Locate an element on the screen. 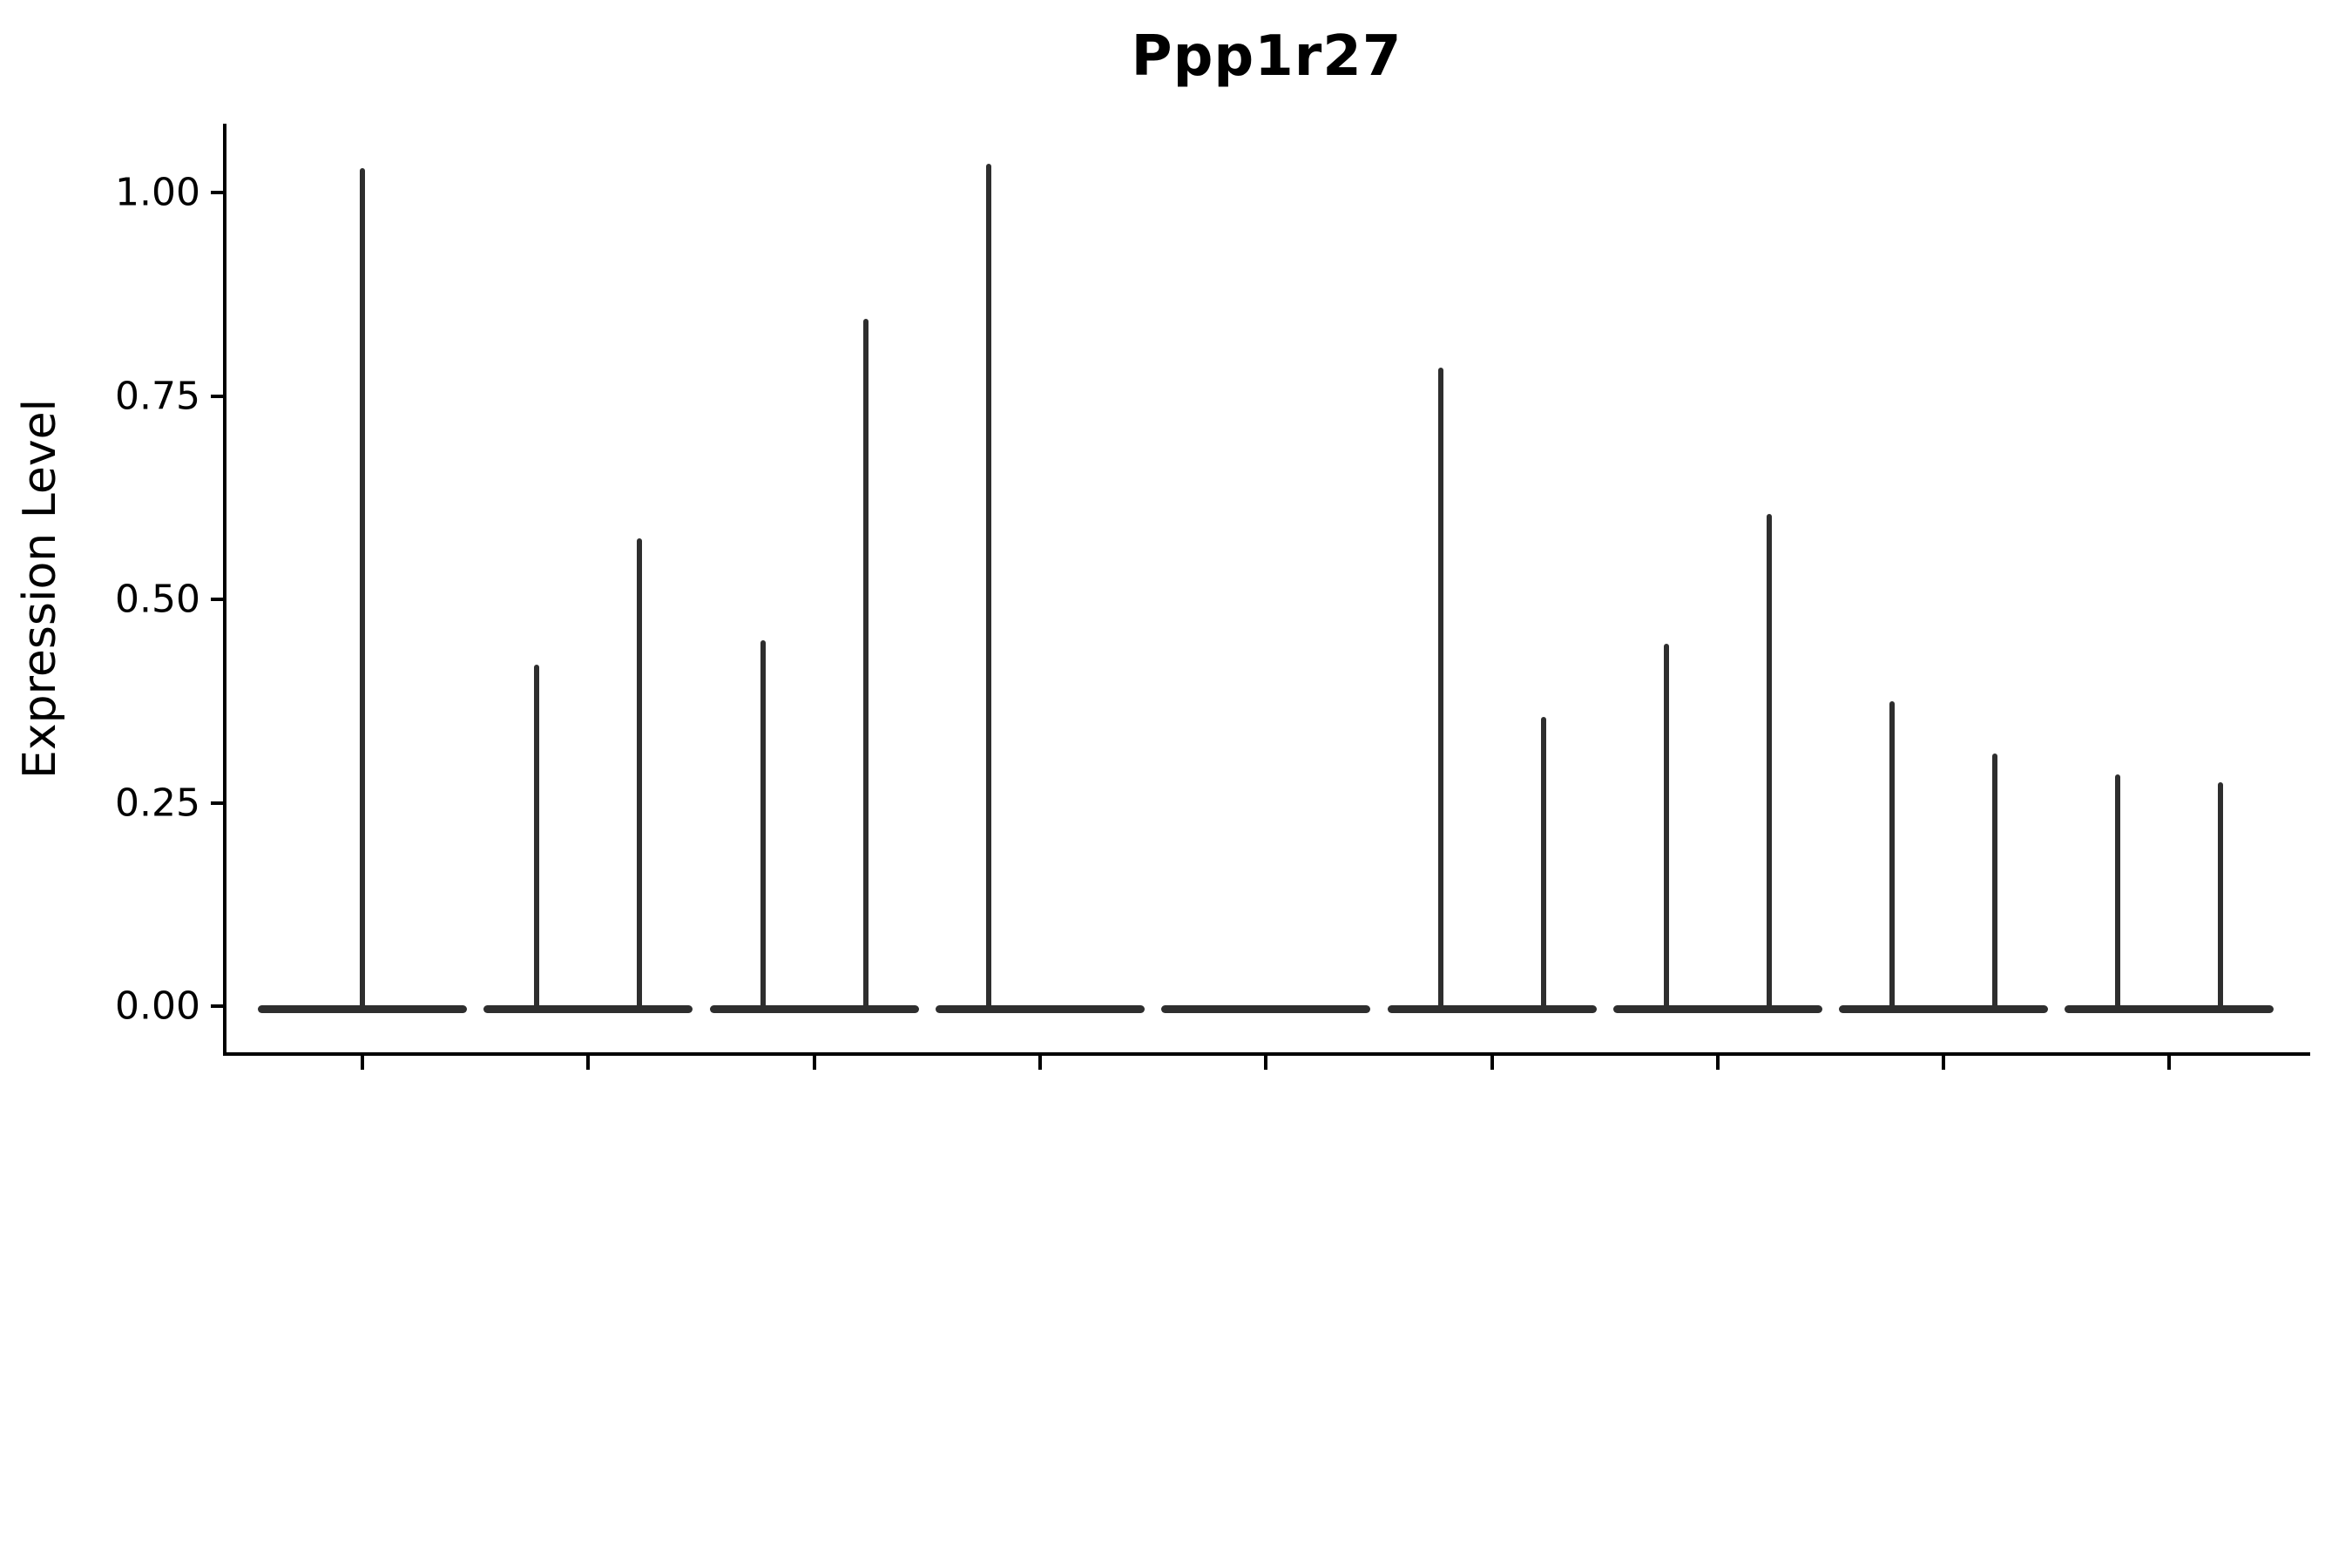 The image size is (2352, 1568). y-tick-label: 0.25 is located at coordinates (157, 803).